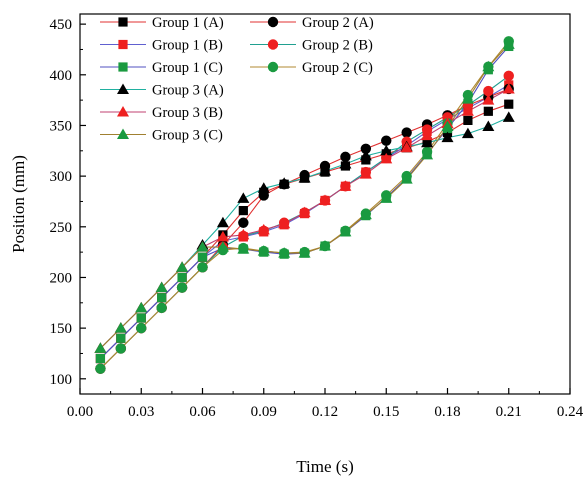 Image resolution: width=585 pixels, height=482 pixels. Describe the element at coordinates (141, 412) in the screenshot. I see `x-tick-label: 0.03` at that location.